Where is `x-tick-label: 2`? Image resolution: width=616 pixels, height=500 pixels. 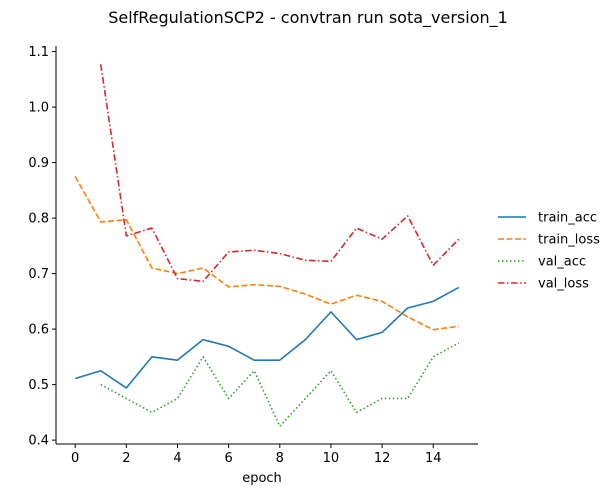 x-tick-label: 2 is located at coordinates (126, 458).